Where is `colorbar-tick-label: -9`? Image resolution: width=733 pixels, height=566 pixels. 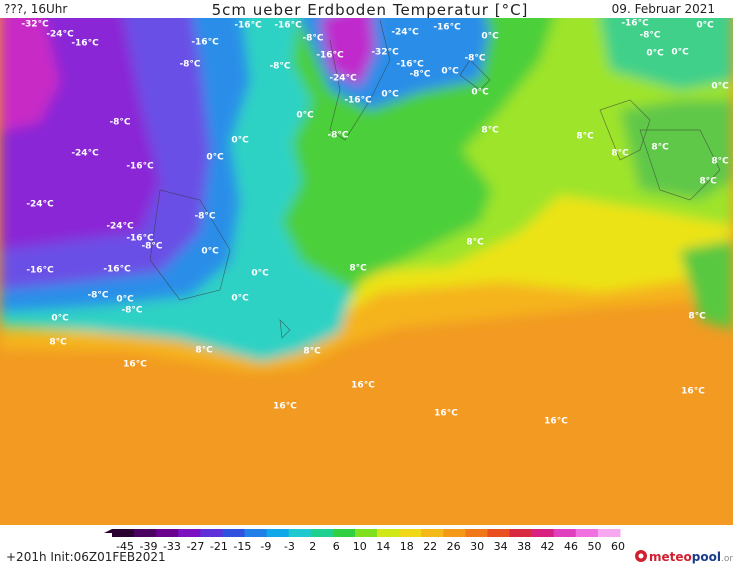
colorbar-tick-label: -9 is located at coordinates (265, 546).